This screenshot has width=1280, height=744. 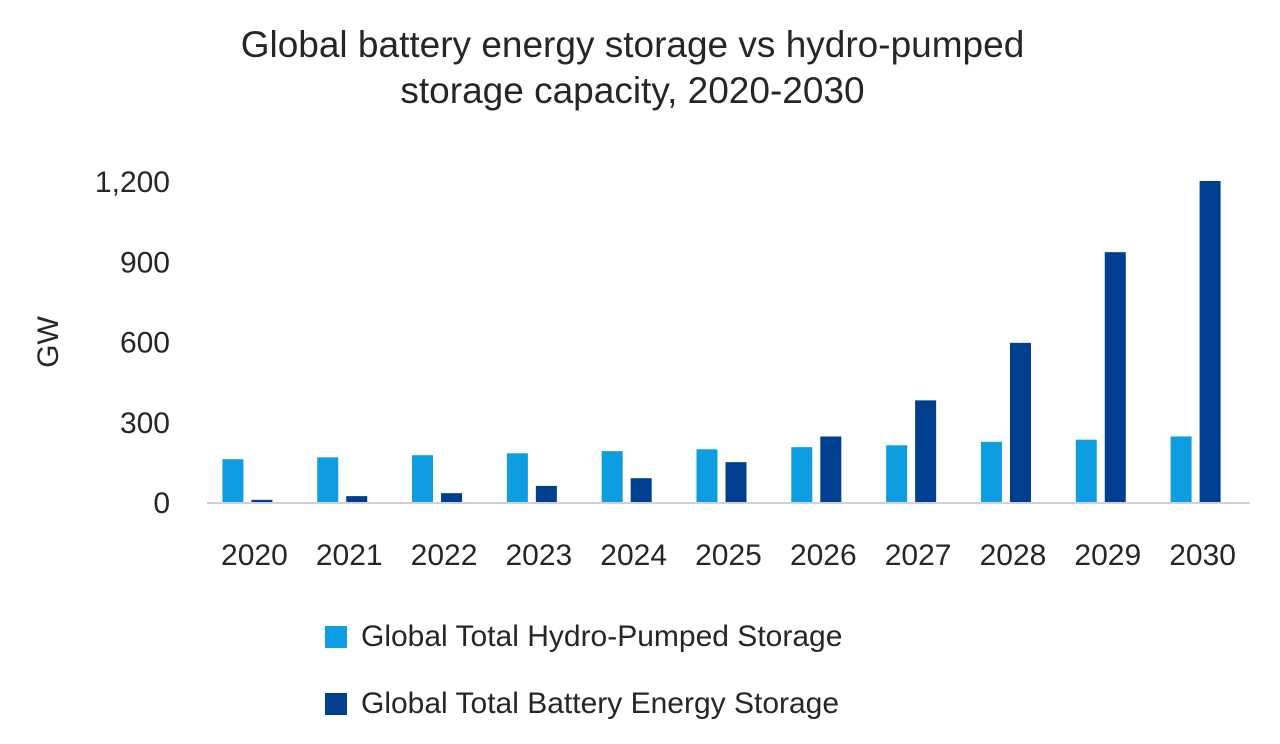 What do you see at coordinates (132, 182) in the screenshot?
I see `y-tick-label: 1,200` at bounding box center [132, 182].